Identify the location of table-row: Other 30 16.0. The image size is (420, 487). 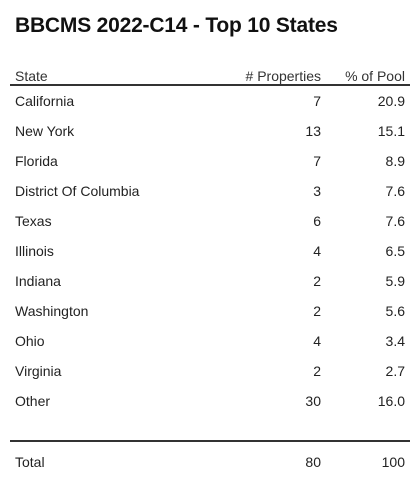
(210, 401).